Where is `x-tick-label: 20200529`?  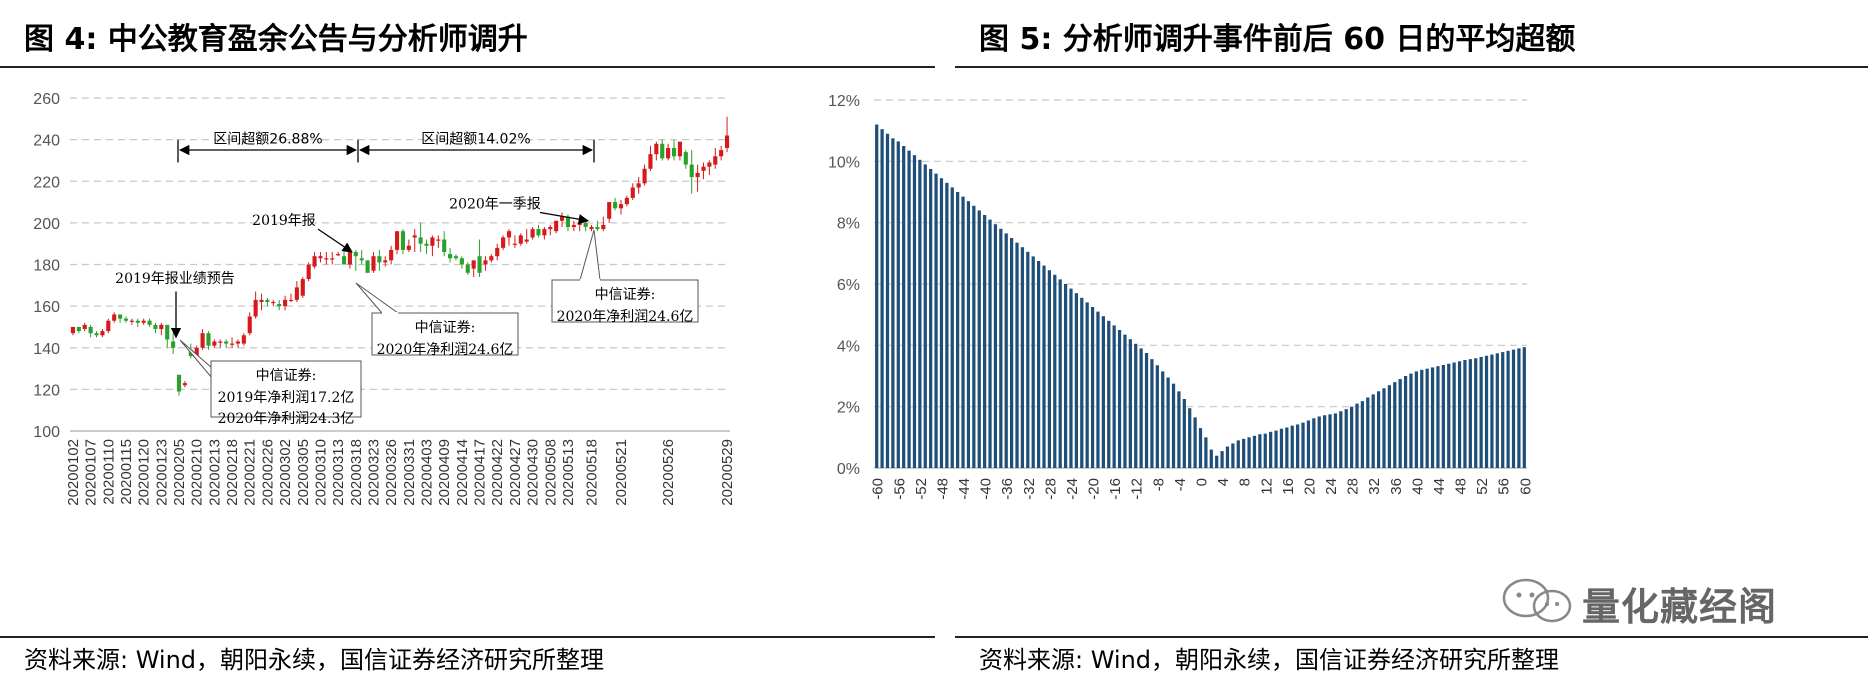 x-tick-label: 20200529 is located at coordinates (727, 472).